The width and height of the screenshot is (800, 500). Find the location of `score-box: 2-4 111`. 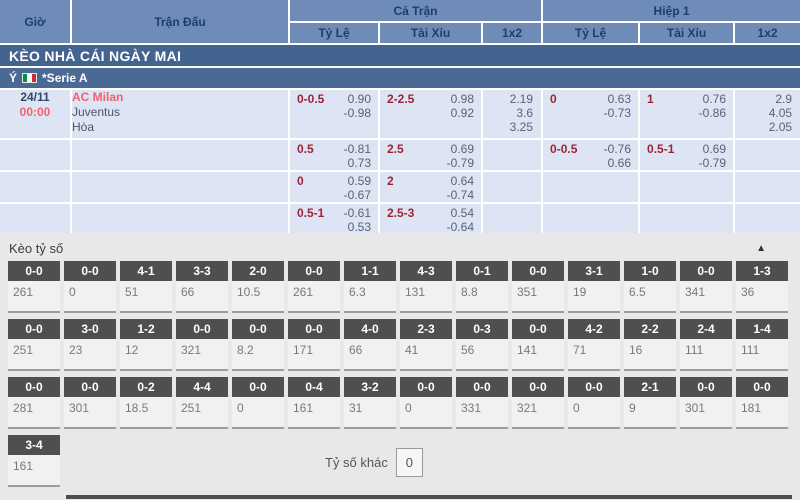

score-box: 2-4 111 is located at coordinates (706, 345).